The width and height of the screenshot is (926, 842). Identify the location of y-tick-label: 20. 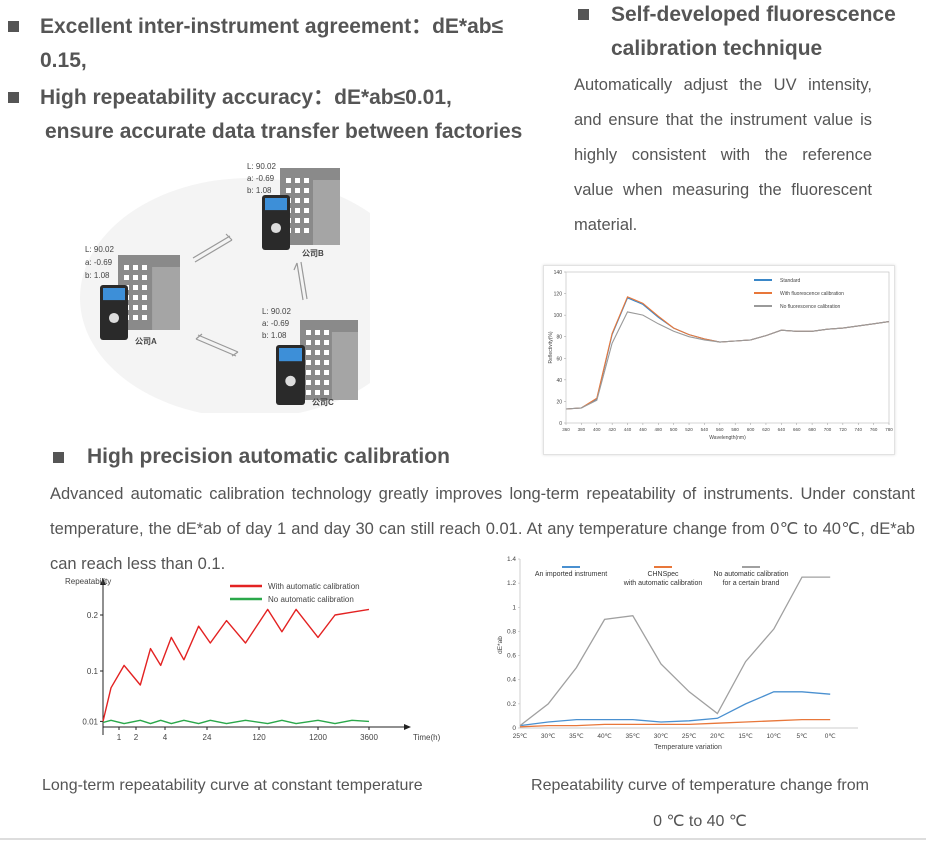
(559, 402).